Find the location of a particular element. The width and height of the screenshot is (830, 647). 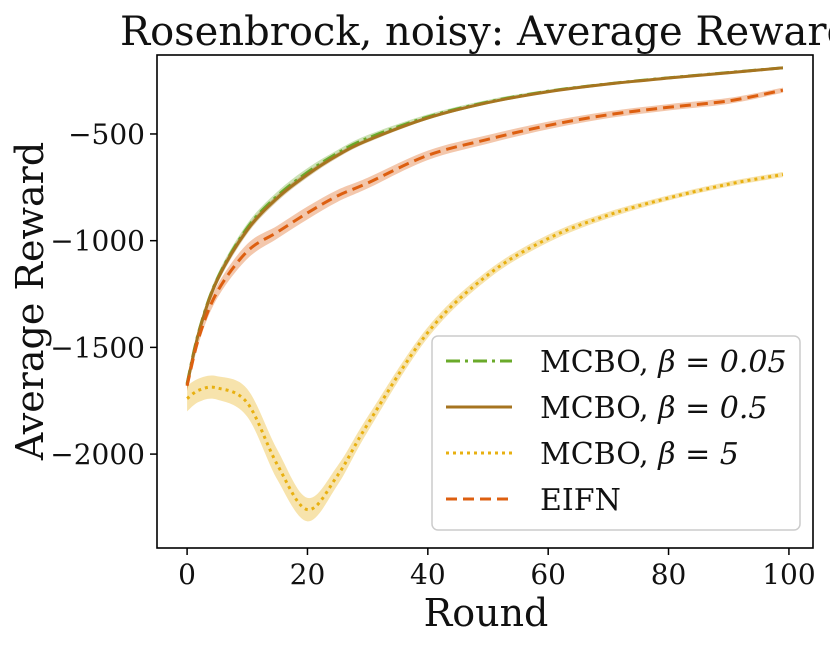

legend-frame is located at coordinates (616, 433).